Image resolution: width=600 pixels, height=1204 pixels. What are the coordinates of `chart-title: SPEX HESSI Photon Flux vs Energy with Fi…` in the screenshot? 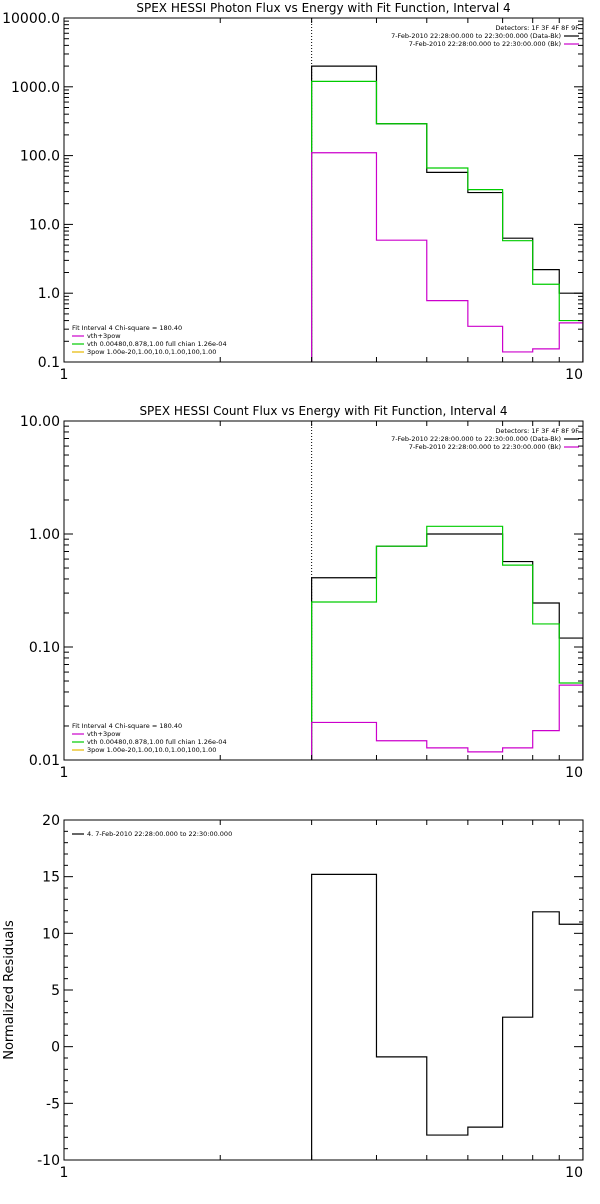 It's located at (323, 8).